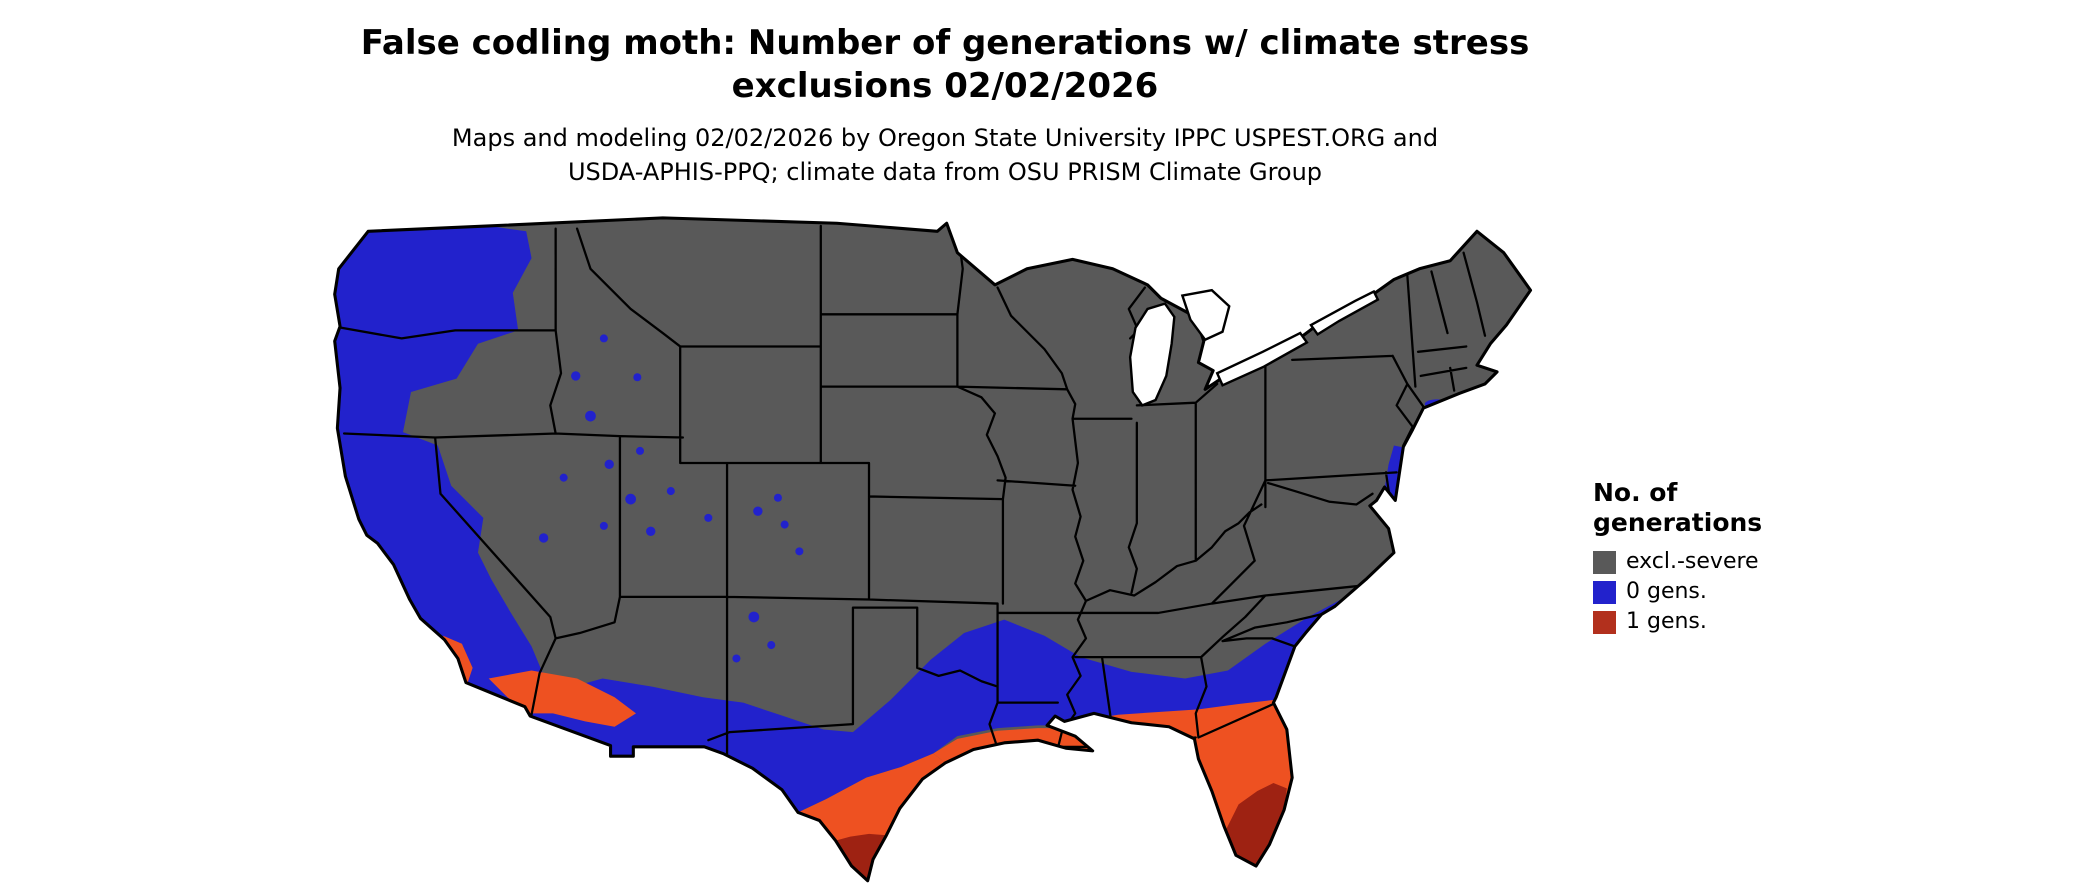  I want to click on legend-item-excl-severe: excl.-severe, so click(1803, 561).